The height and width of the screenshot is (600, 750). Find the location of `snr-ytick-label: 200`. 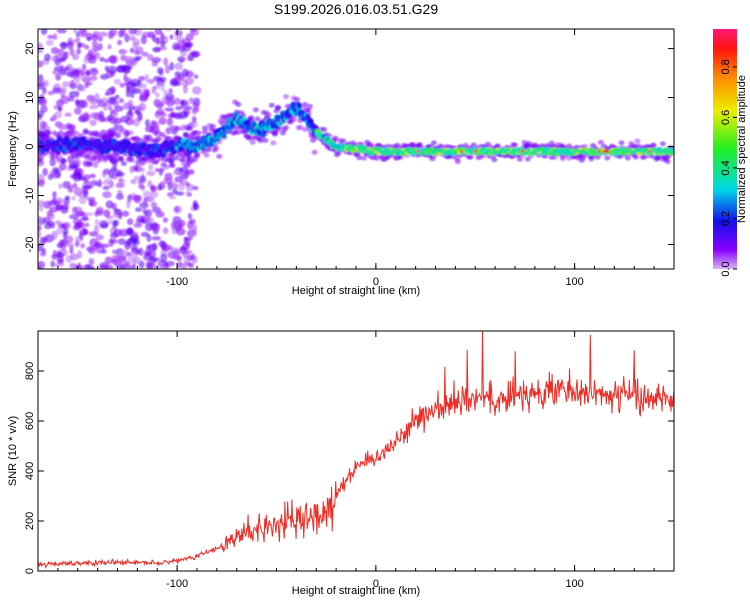

snr-ytick-label: 200 is located at coordinates (30, 521).